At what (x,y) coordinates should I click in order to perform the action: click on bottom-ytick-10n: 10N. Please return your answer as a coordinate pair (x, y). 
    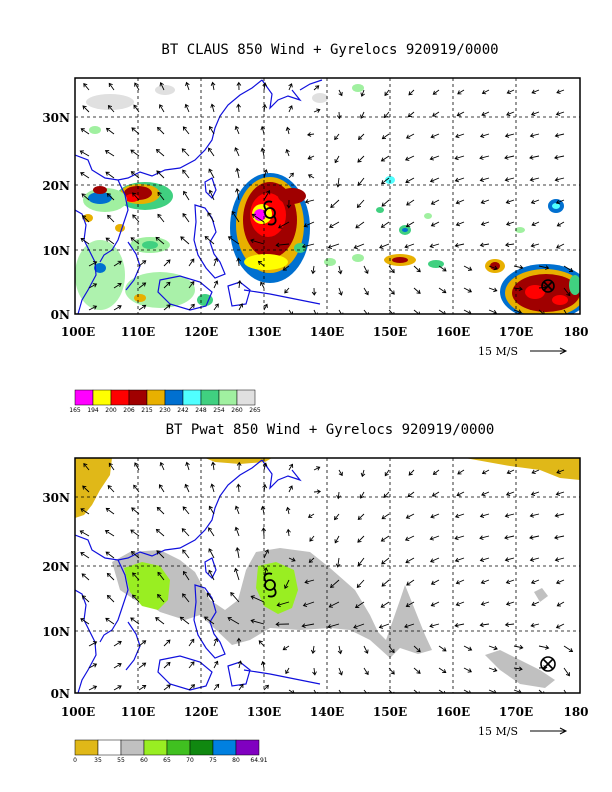
    Looking at the image, I should click on (56, 632).